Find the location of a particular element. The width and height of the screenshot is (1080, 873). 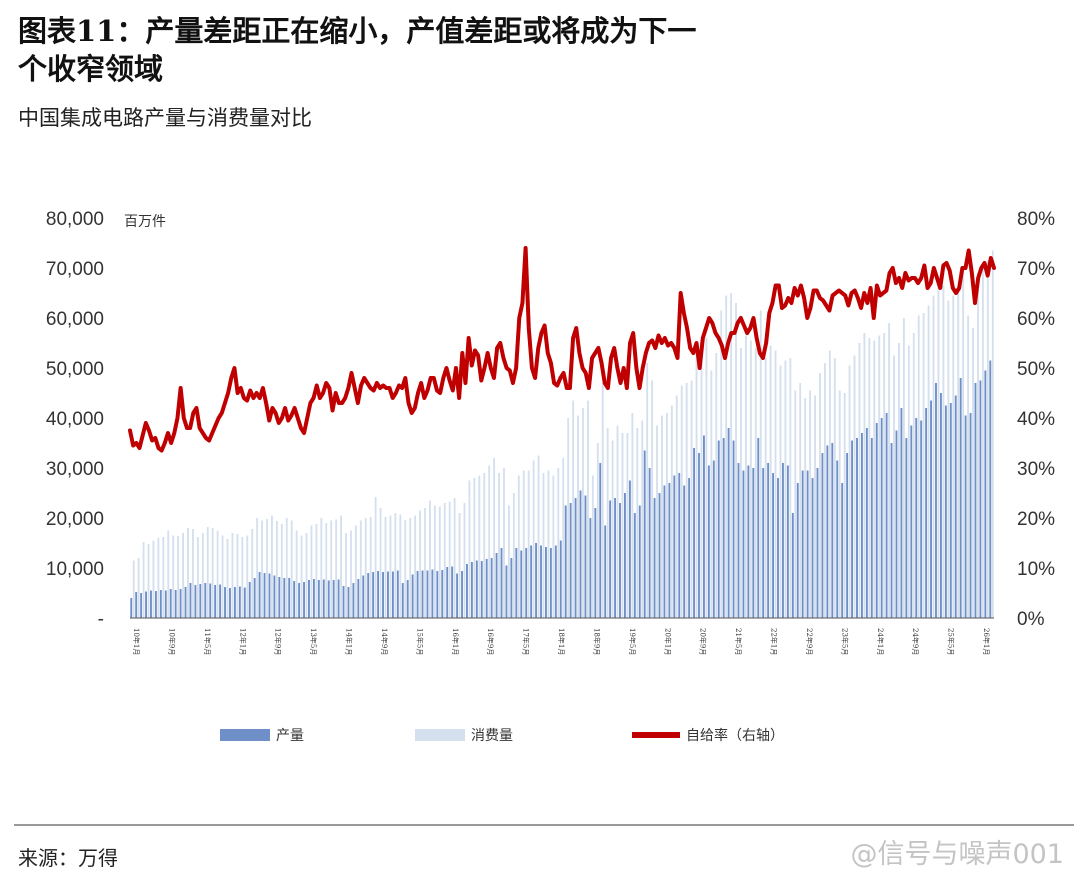

x-tick-label: 20年9月 is located at coordinates (703, 641).